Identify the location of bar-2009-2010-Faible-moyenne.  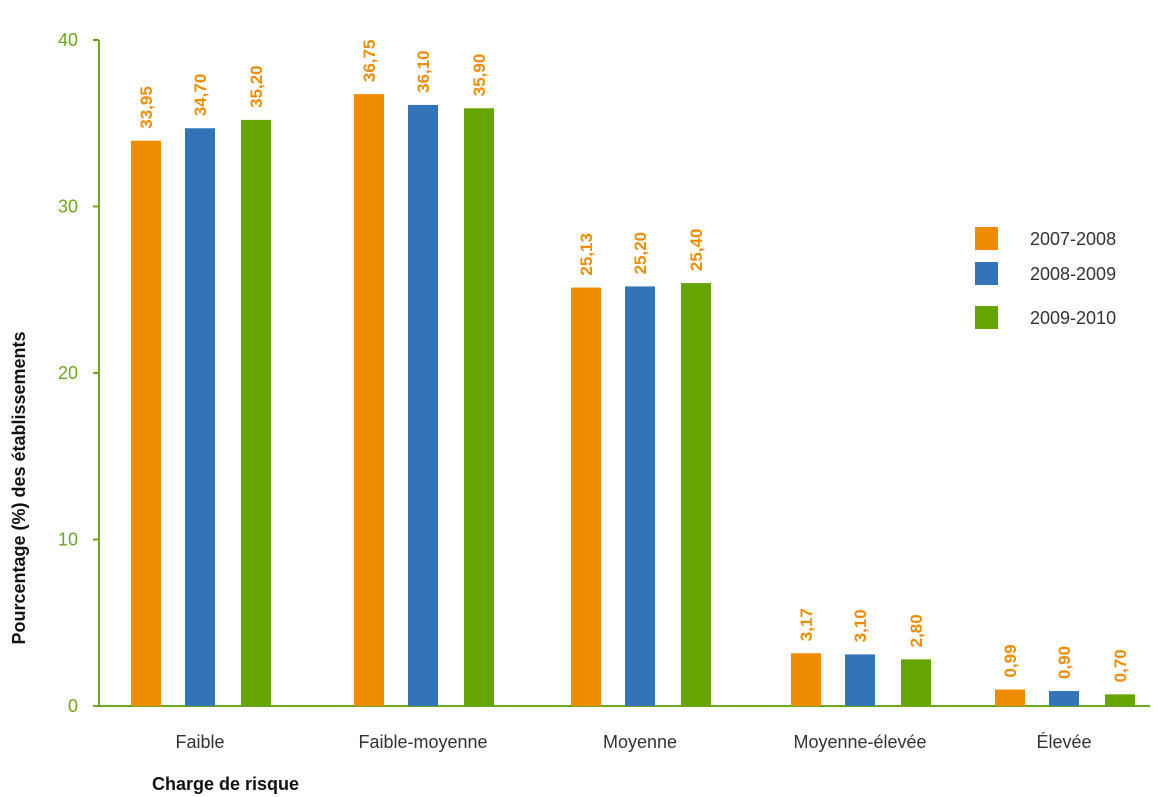
(479, 407).